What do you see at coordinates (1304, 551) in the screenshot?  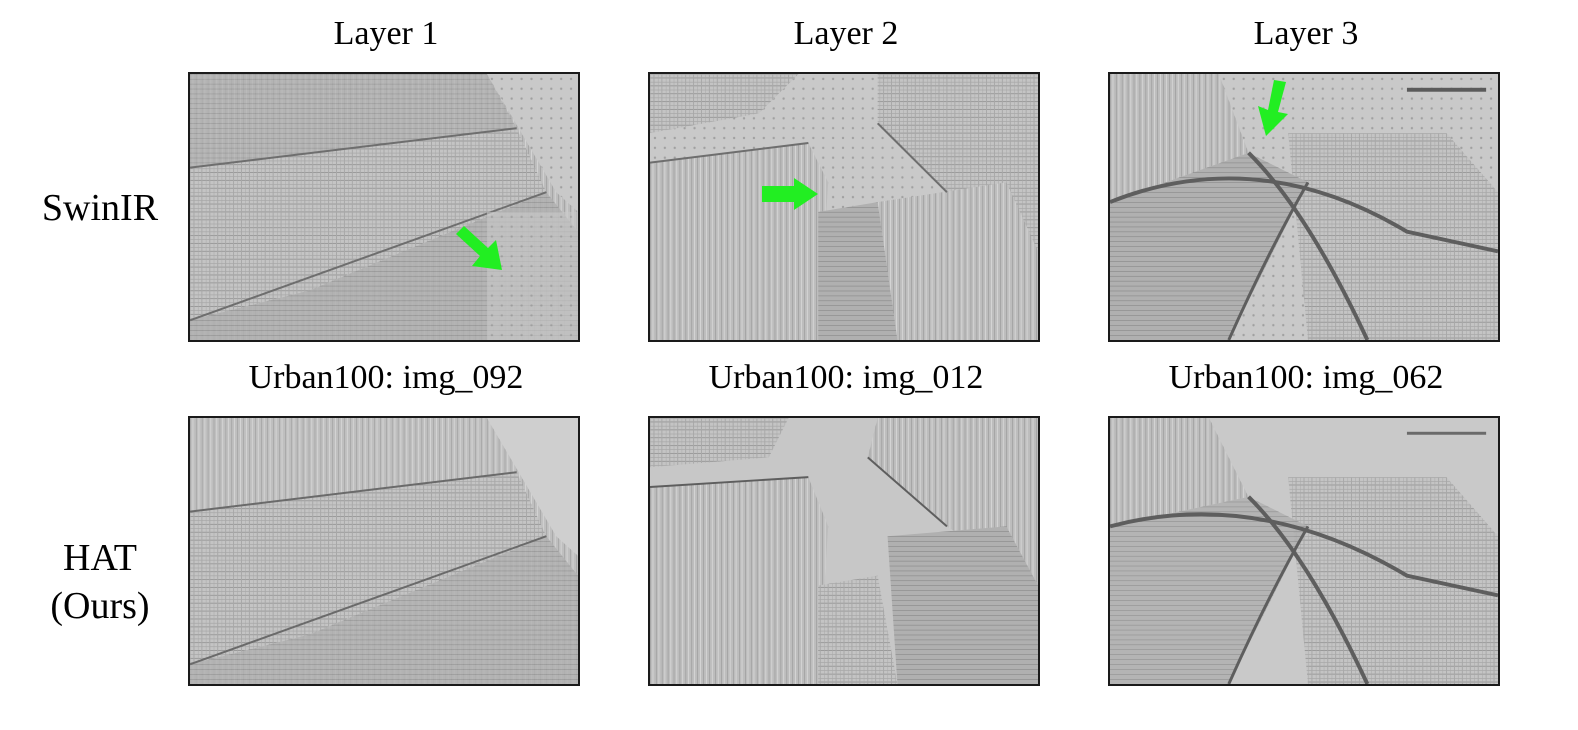 I see `hat-layer3-feature-map` at bounding box center [1304, 551].